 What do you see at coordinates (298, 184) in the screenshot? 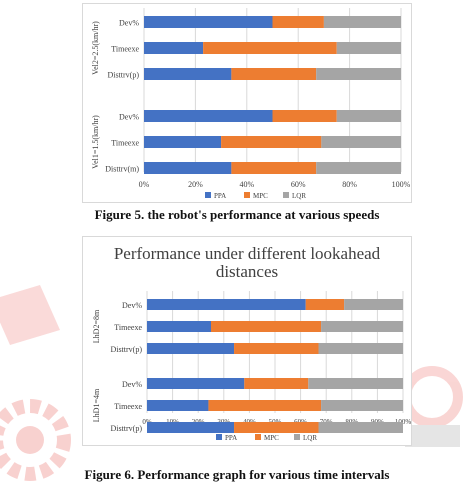
I see `x-tick-label: 60%` at bounding box center [298, 184].